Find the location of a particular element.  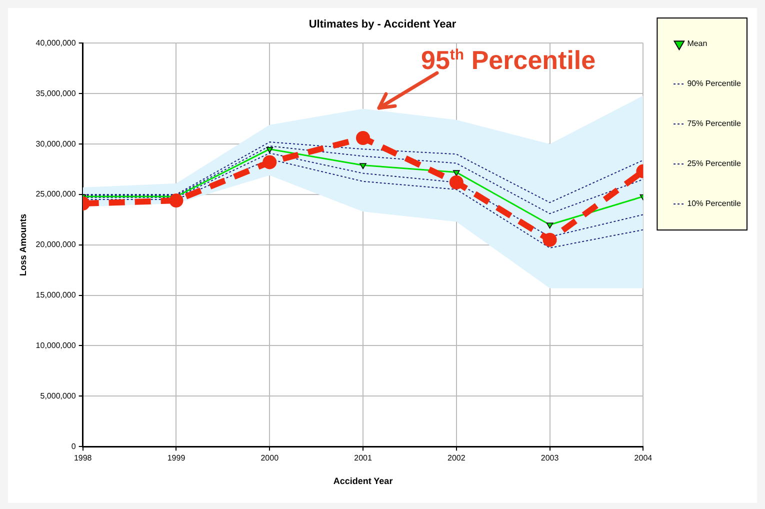

x-tick-label: 1999 is located at coordinates (176, 458).